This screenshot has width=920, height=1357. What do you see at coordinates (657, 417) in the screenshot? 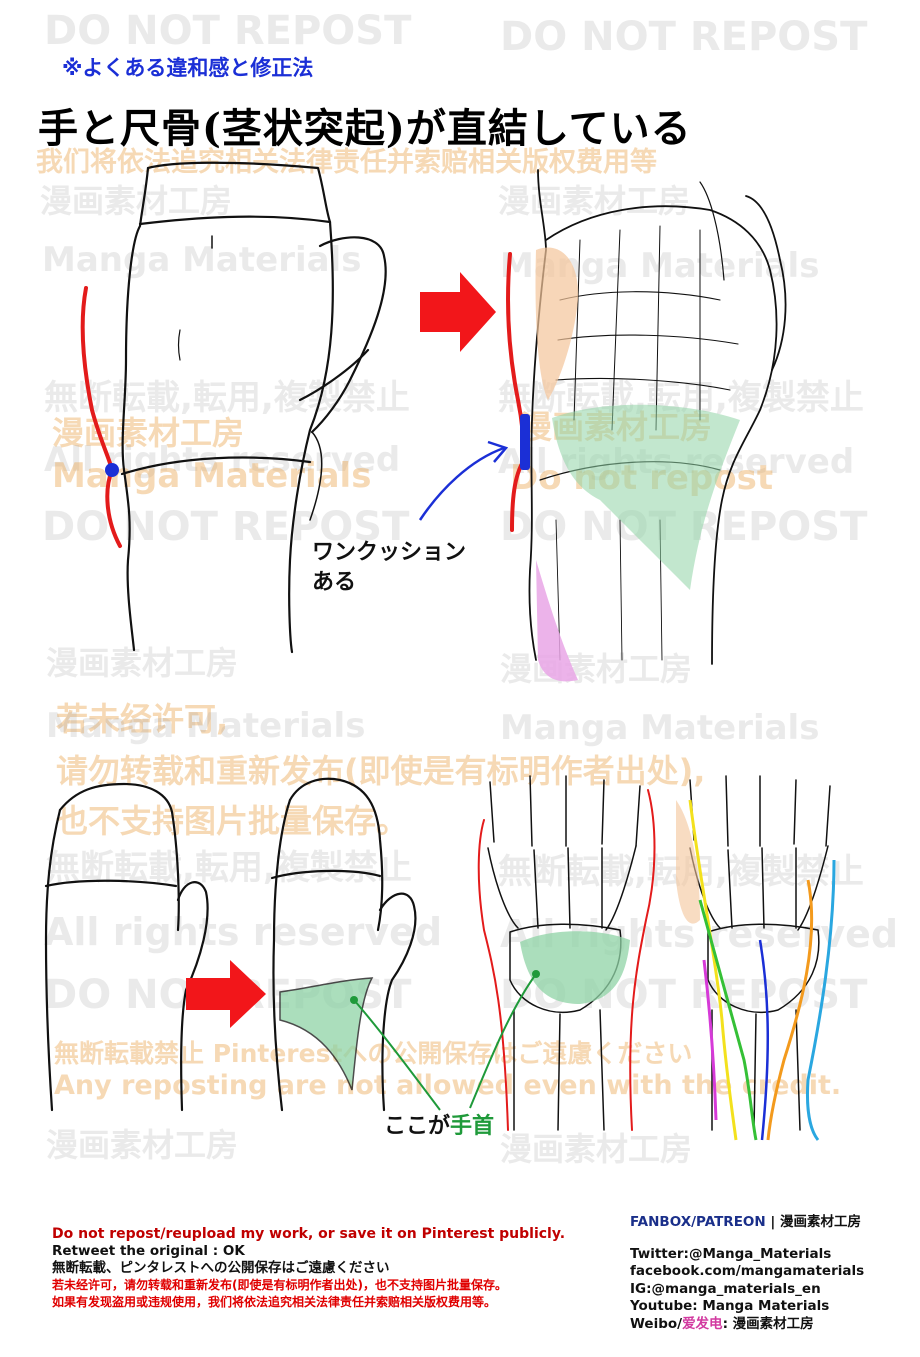
I see `hand-drawing-corrected` at bounding box center [657, 417].